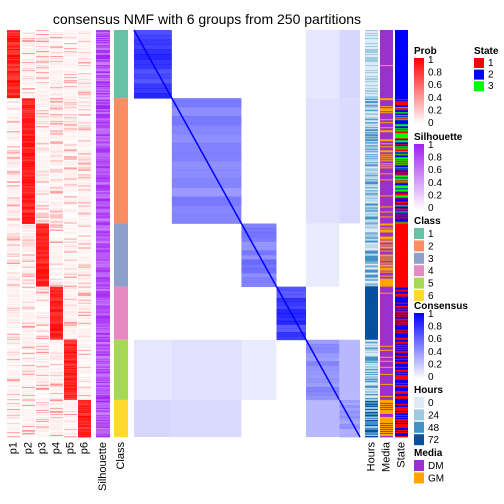 The height and width of the screenshot is (504, 504). What do you see at coordinates (431, 246) in the screenshot?
I see `class-legend-label: 2` at bounding box center [431, 246].